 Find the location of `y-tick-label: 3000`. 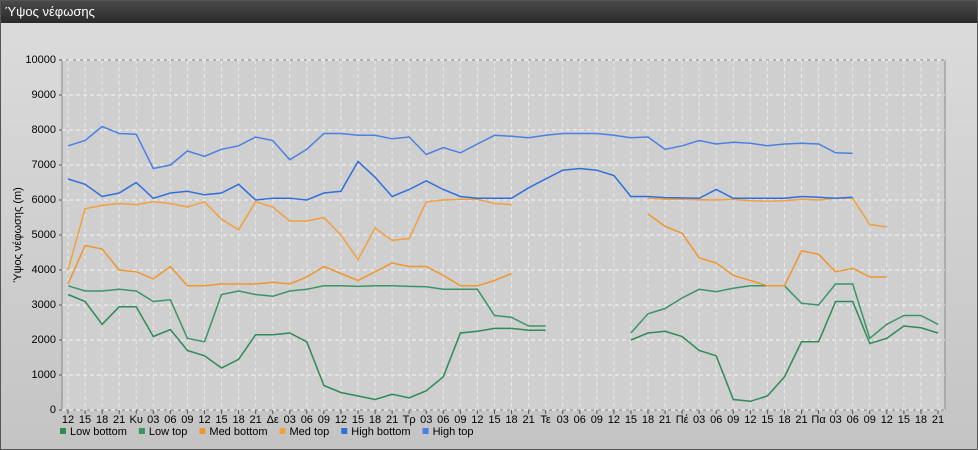

y-tick-label: 3000 is located at coordinates (44, 305).